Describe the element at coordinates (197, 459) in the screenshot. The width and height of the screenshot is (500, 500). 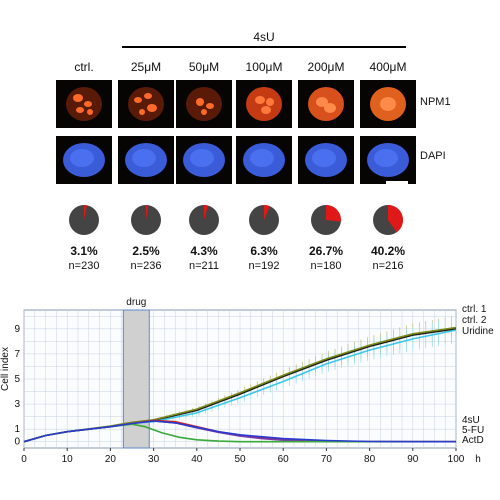
I see `x-tick-label: 40` at that location.